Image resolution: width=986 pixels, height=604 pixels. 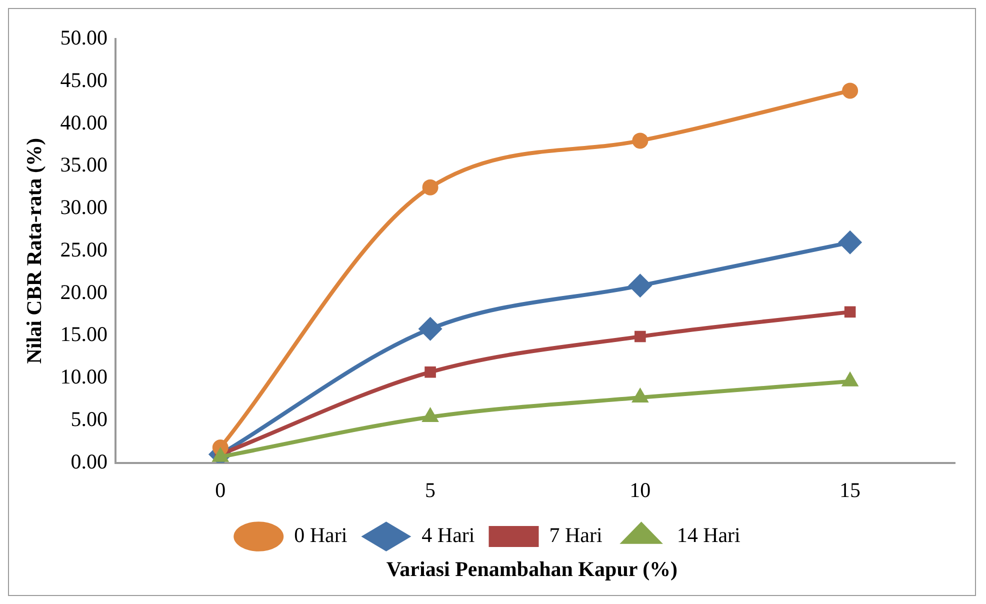 What do you see at coordinates (430, 490) in the screenshot?
I see `x-tick-label: 5` at bounding box center [430, 490].